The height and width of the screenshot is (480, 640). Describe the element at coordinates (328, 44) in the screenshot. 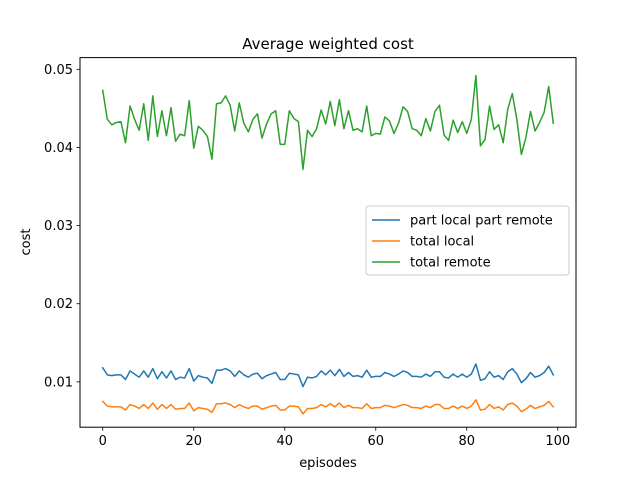

I see `chart-title: Average weighted cost` at that location.